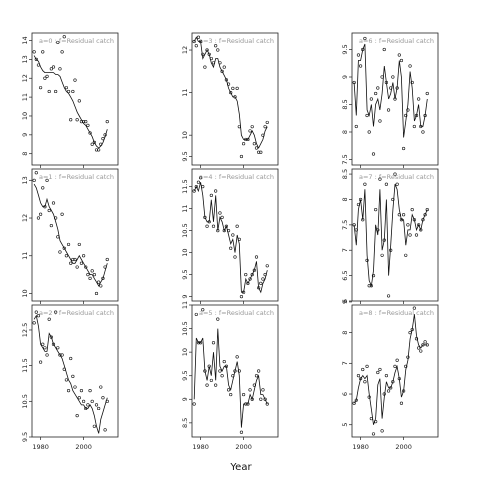  What do you see at coordinates (185, 186) in the screenshot?
I see `y-tick-label: 11.5` at bounding box center [185, 186].